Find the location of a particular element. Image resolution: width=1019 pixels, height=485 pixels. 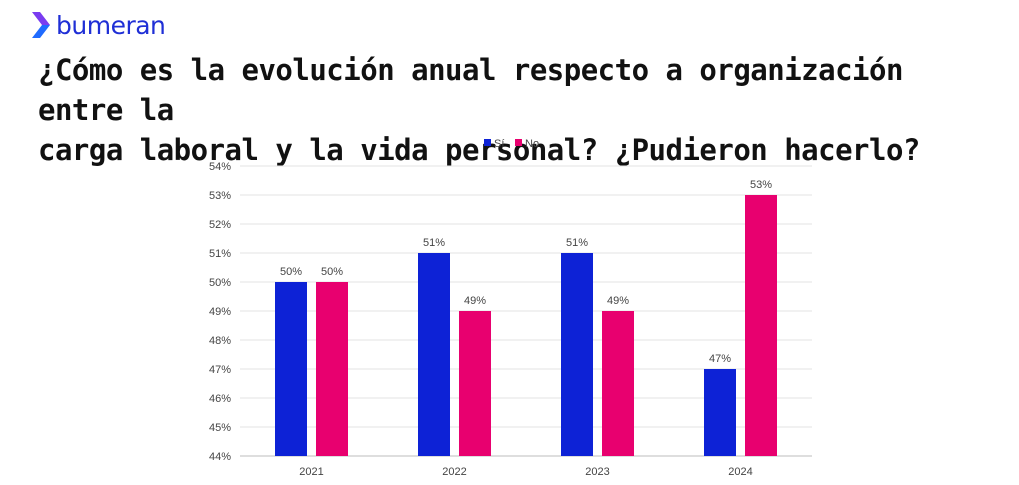

chart-legend: Sí No is located at coordinates (511, 144).